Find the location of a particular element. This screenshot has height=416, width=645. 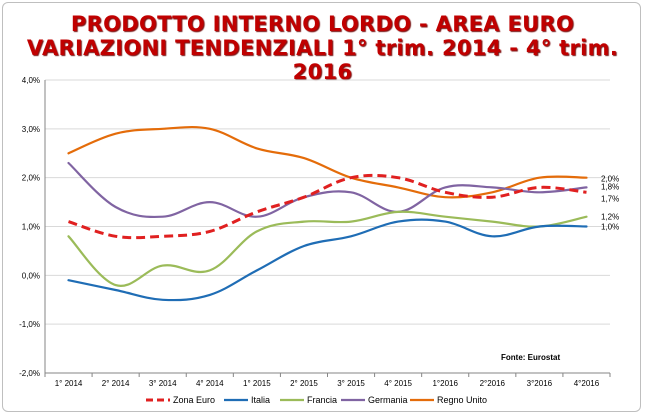

x-tick-label: 3° 2015 is located at coordinates (351, 383).